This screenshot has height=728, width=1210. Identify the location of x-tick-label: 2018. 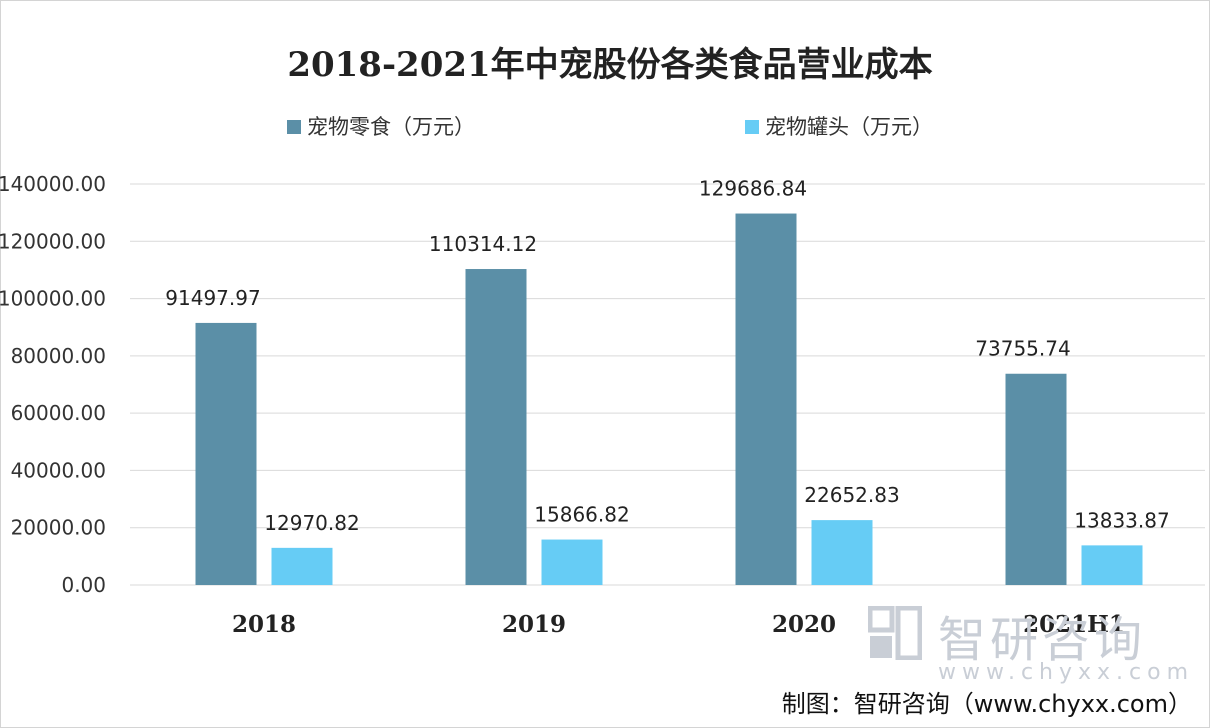
(264, 624).